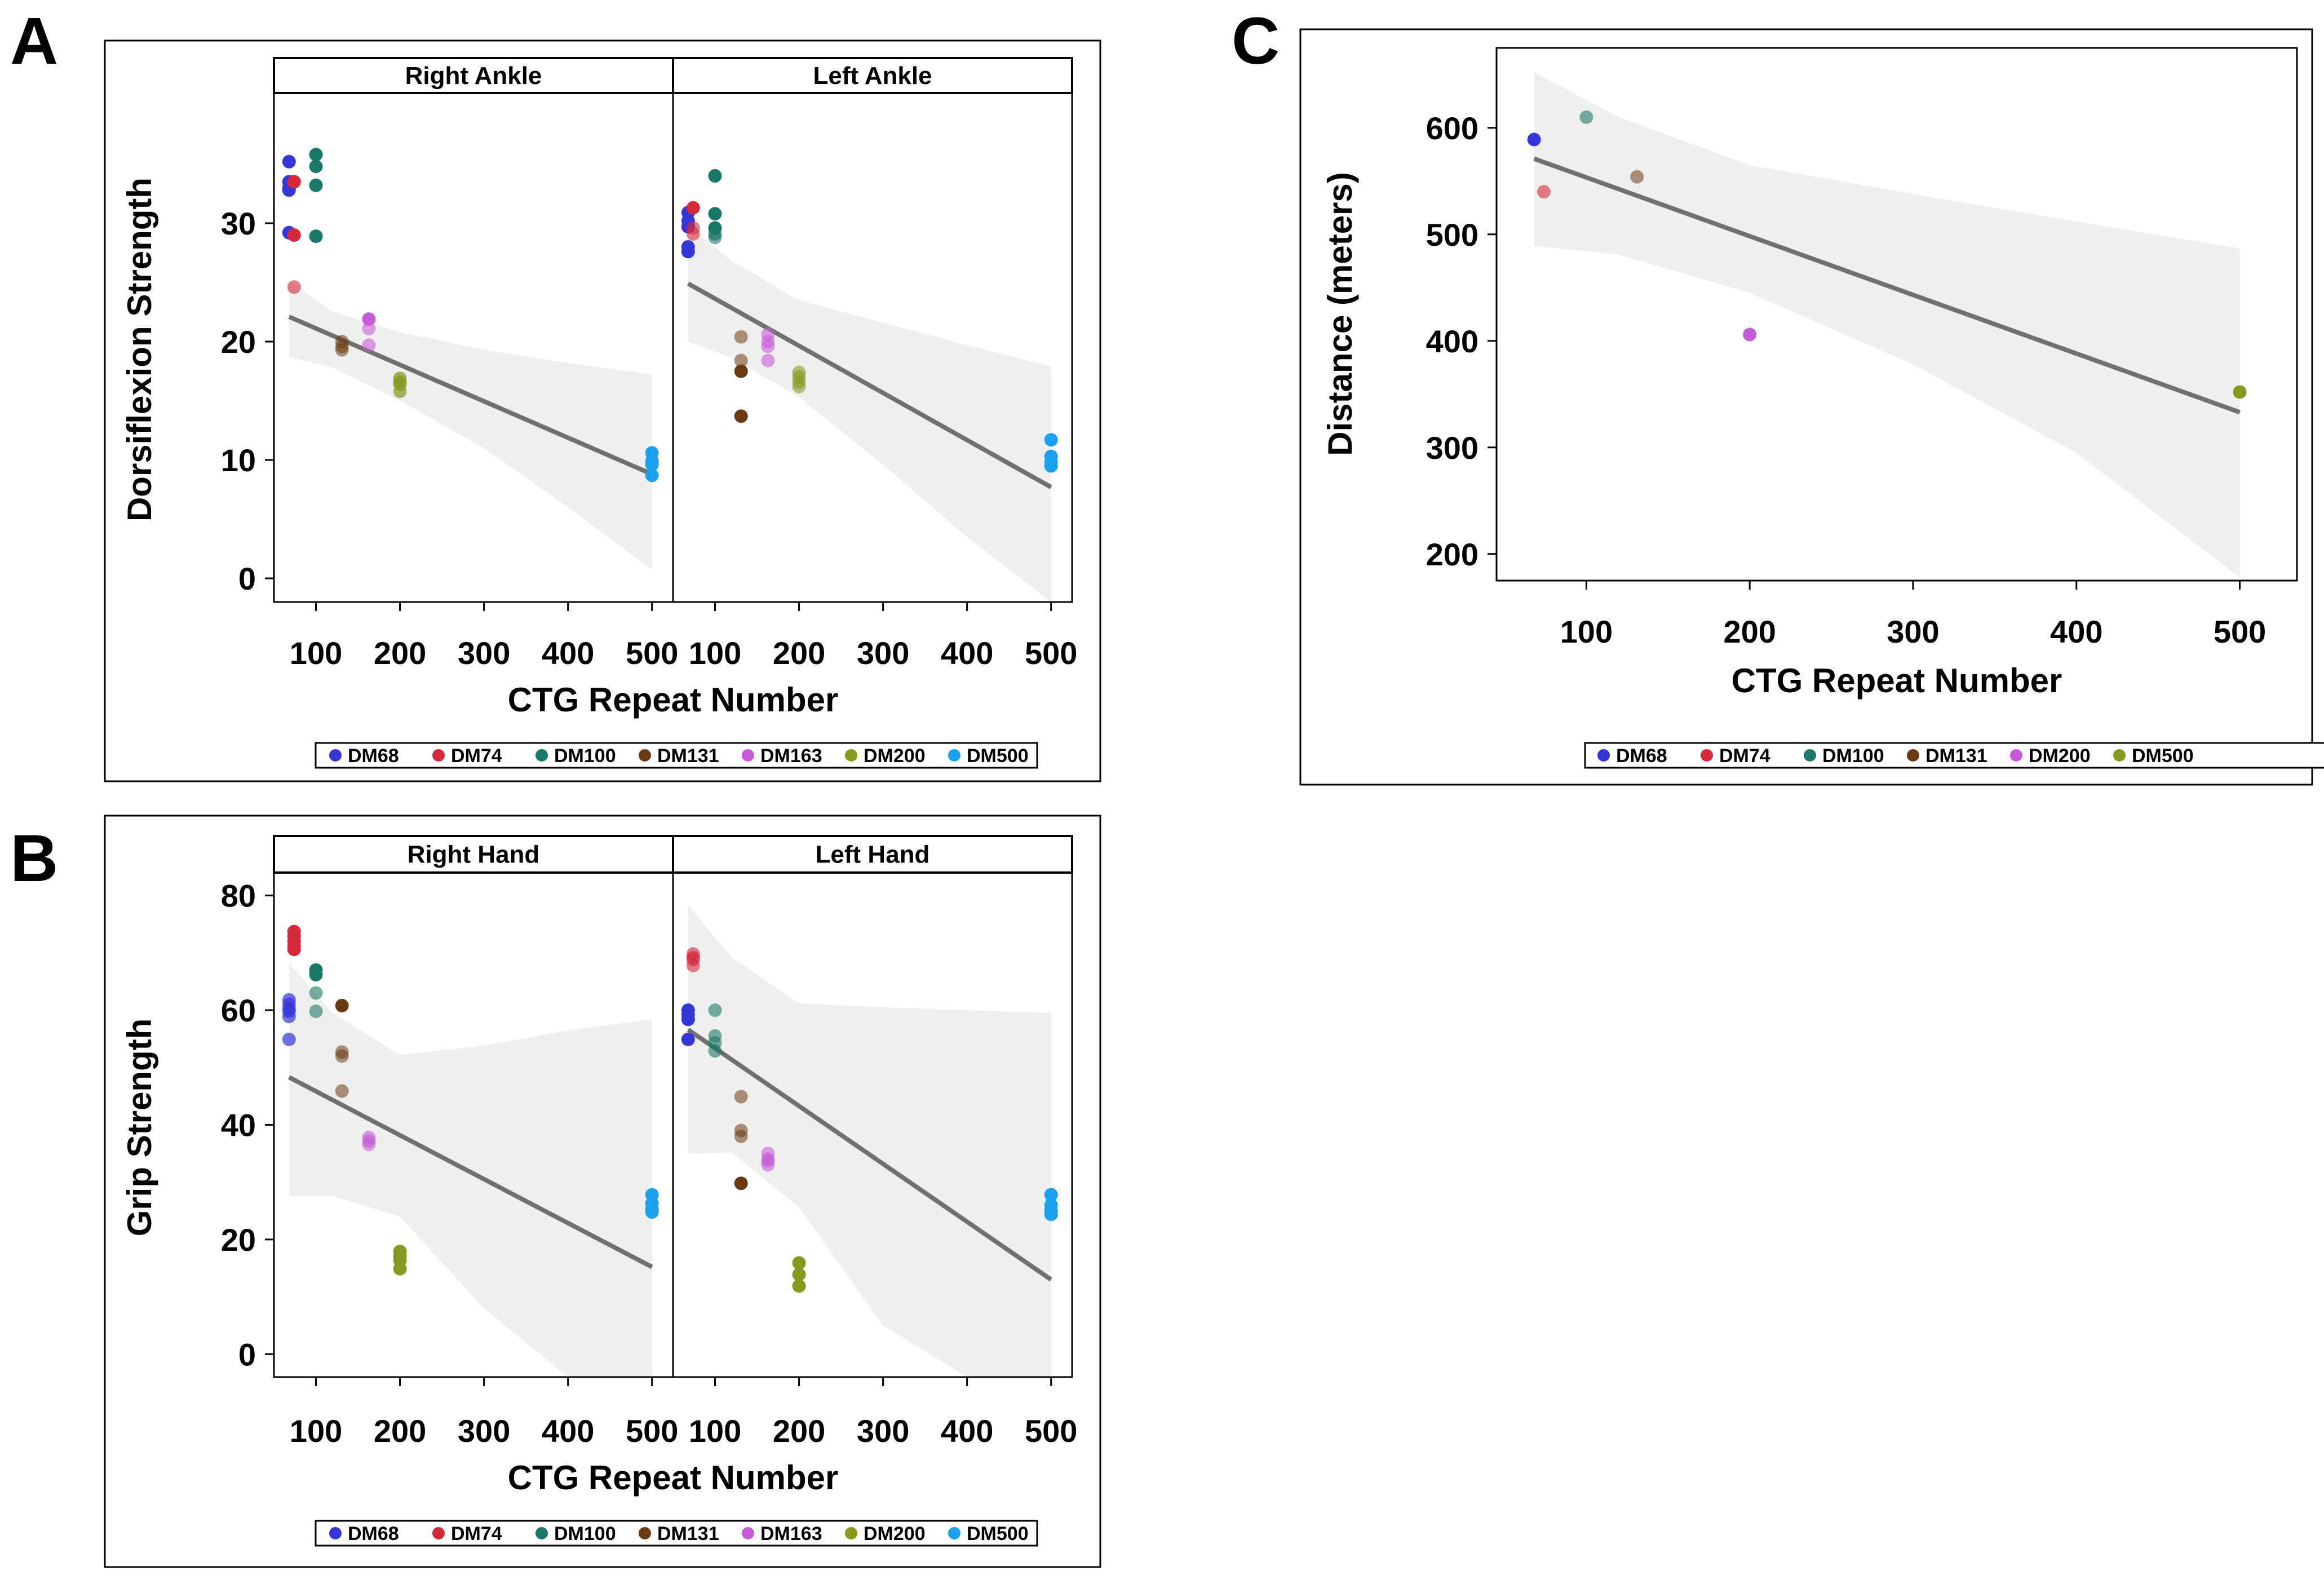  I want to click on legend-label-dm163: DM163, so click(791, 1533).